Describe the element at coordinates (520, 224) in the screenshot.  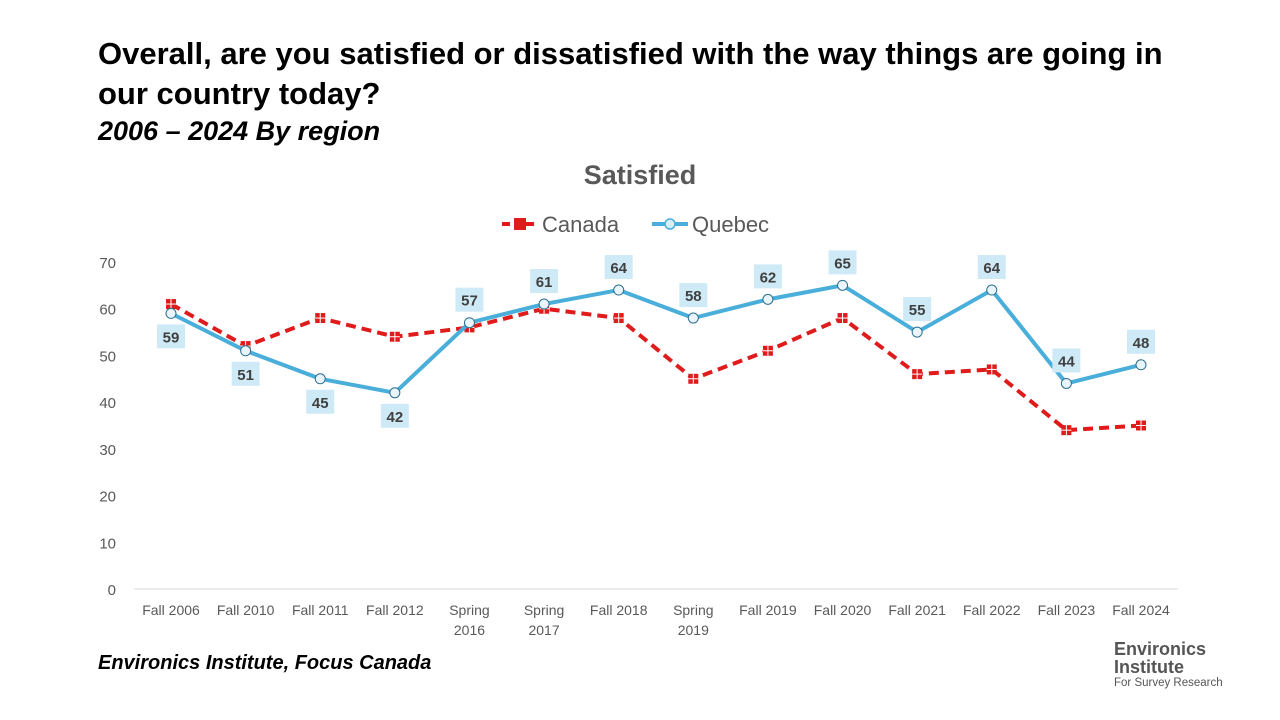
I see `legend-canada-marker` at that location.